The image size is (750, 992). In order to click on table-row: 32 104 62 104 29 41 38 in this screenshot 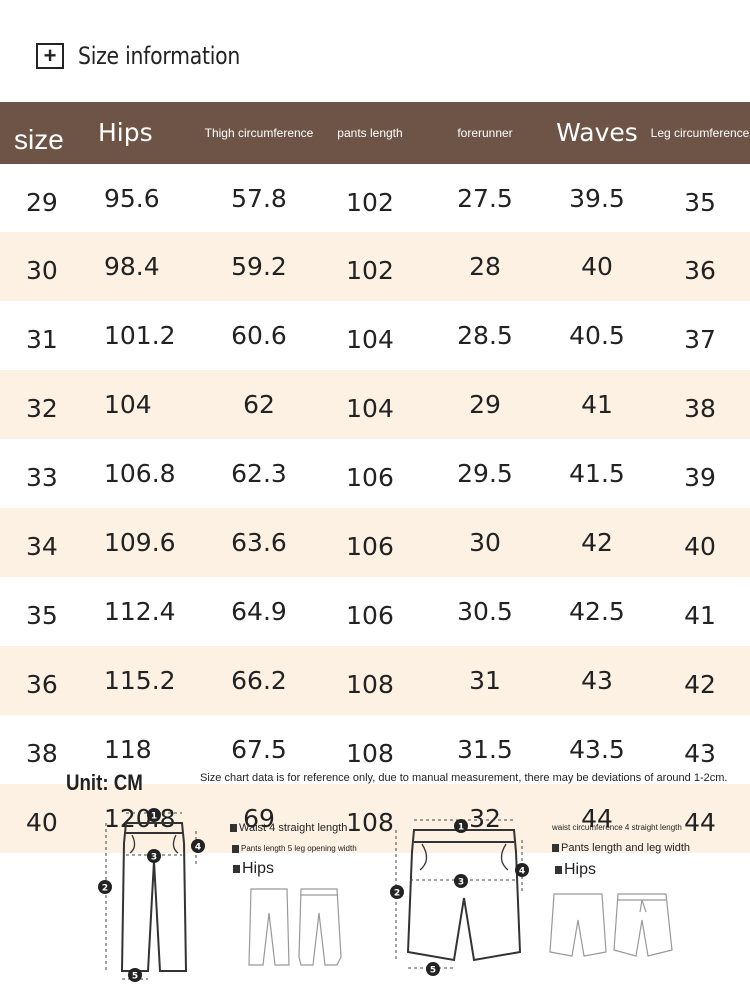, I will do `click(375, 404)`.